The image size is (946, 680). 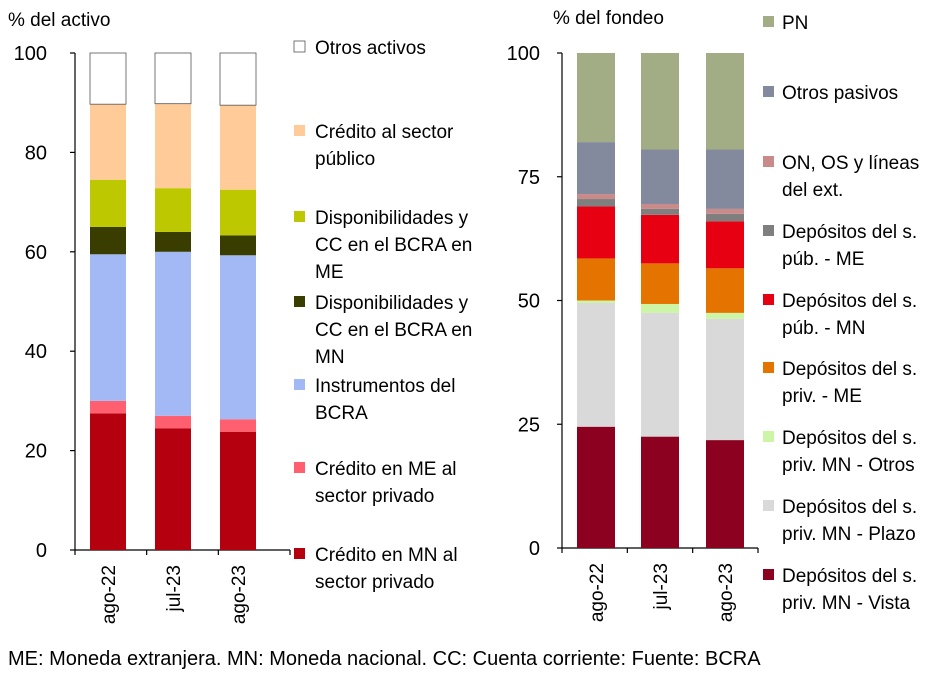 I want to click on legend-swatch-pn, so click(x=768, y=21).